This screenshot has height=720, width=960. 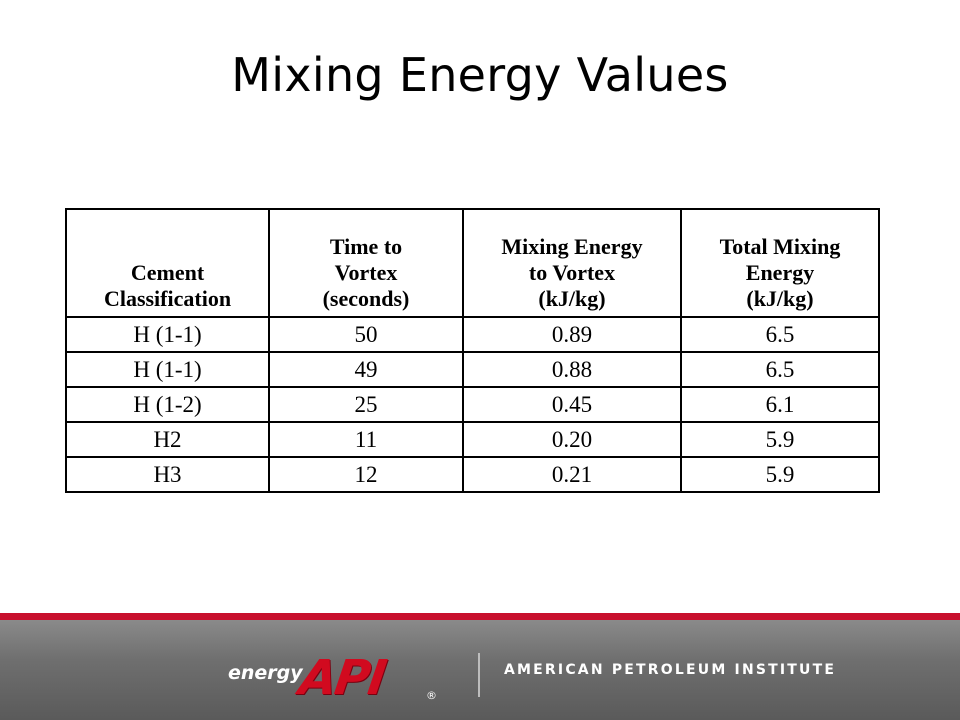 I want to click on table-row: H2 11 0.20 5.9, so click(x=472, y=439).